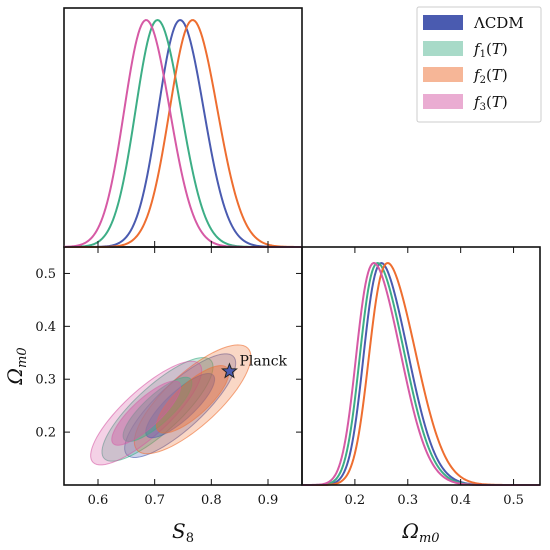 This screenshot has height=550, width=550. I want to click on x-tick-label: 0.9, so click(268, 500).